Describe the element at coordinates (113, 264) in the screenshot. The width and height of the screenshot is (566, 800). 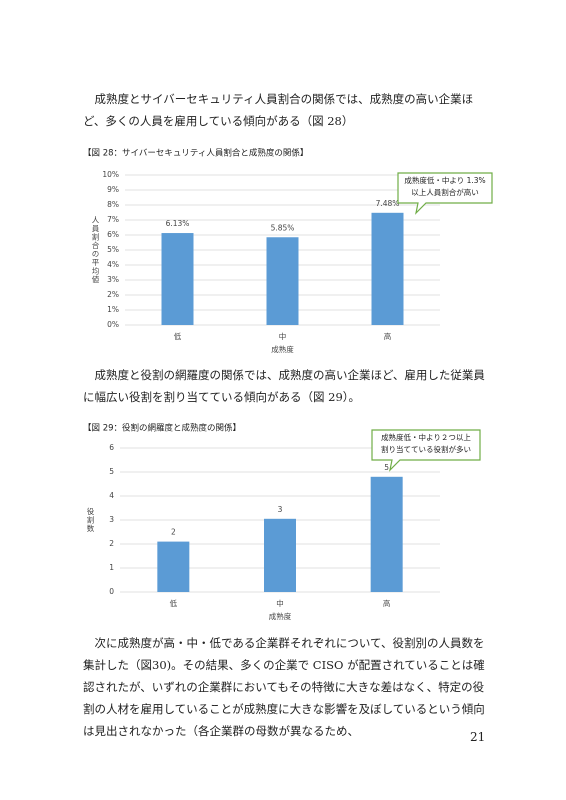
I see `y-tick-label: 4%` at that location.